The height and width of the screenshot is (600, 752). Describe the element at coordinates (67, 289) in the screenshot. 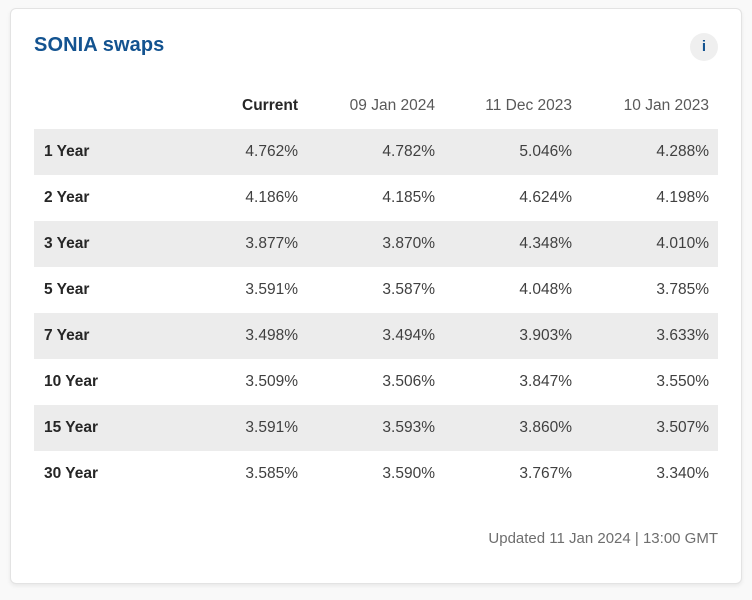

I see `row-label: 5 Year` at that location.